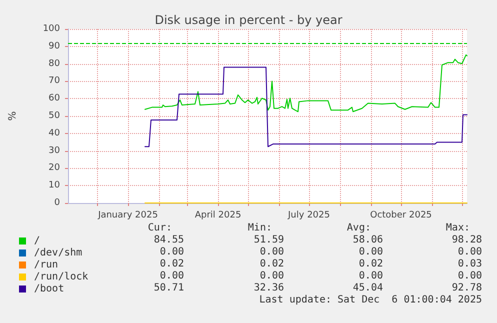 Image resolution: width=497 pixels, height=323 pixels. I want to click on x-tick-label: October 2025, so click(401, 215).